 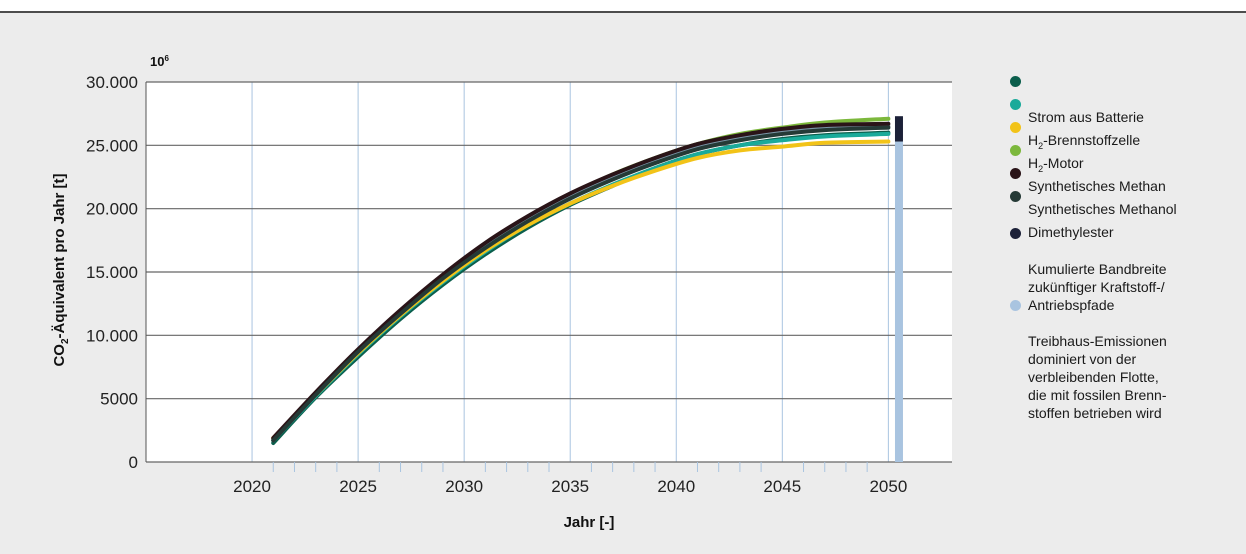 I want to click on y-tick-label: 10.000, so click(x=112, y=335).